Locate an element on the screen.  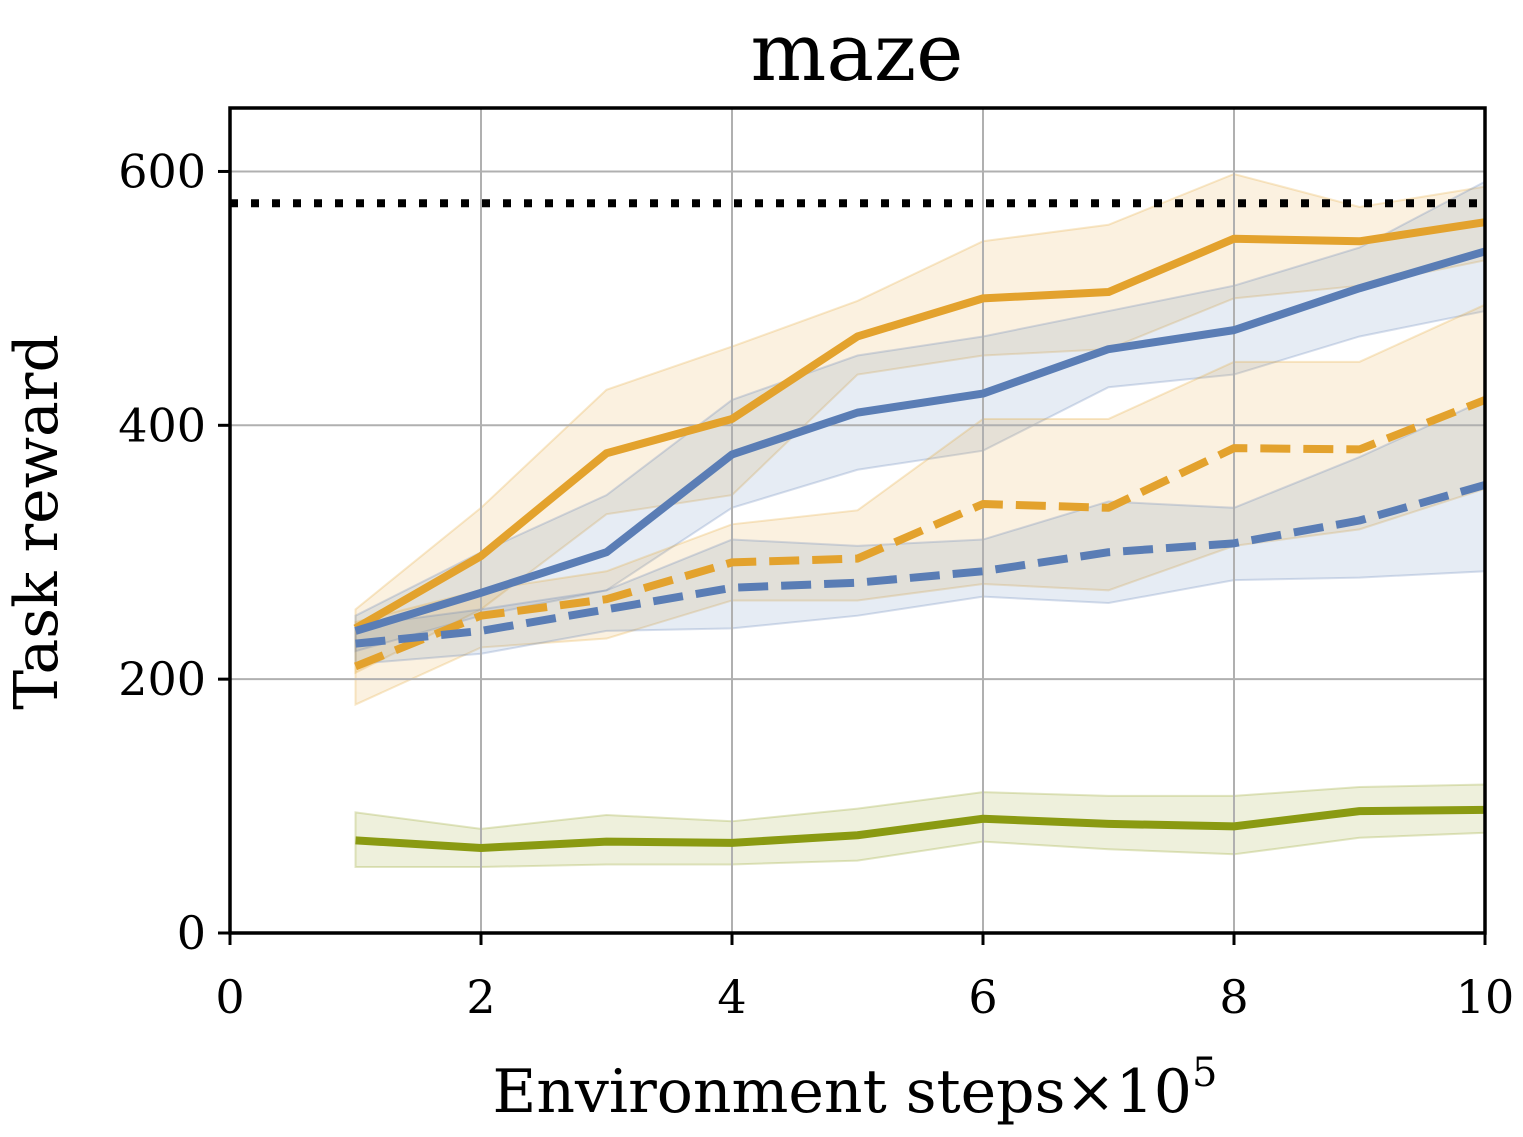
blue-dashed-line is located at coordinates (921, 564).